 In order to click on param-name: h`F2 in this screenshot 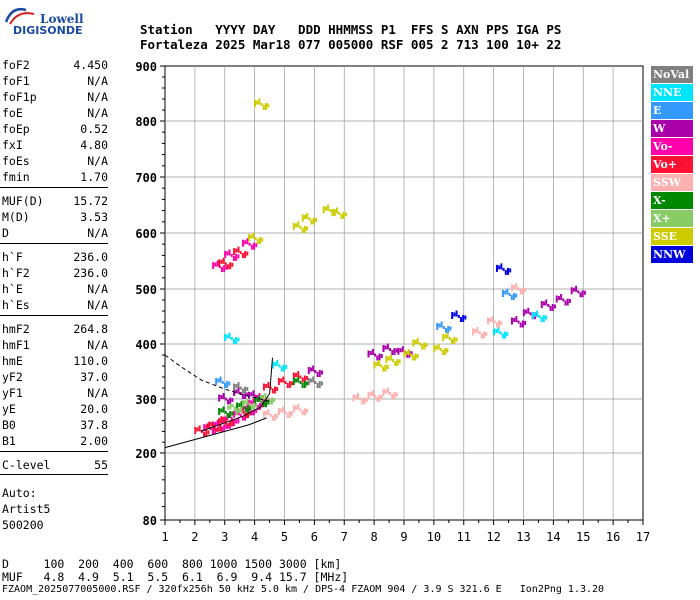, I will do `click(16, 273)`.